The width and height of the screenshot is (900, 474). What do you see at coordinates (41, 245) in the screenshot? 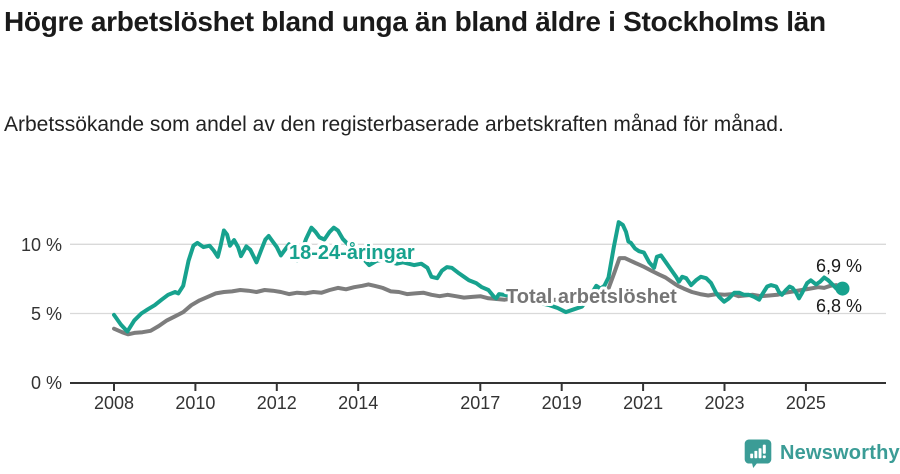
I see `y-tick-label: 10 %` at bounding box center [41, 245].